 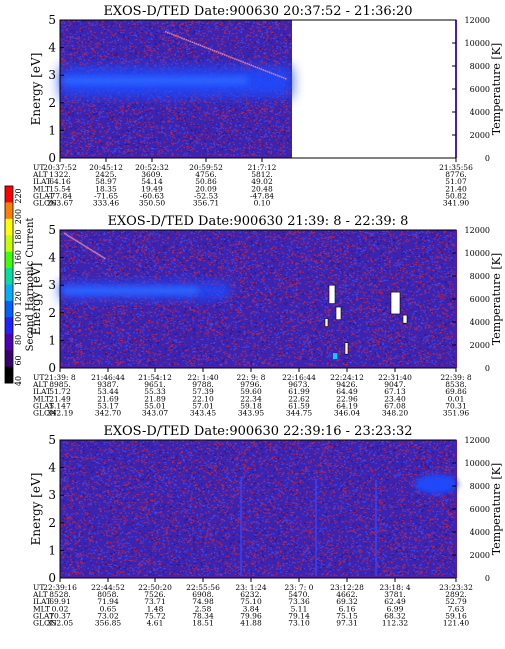 What do you see at coordinates (18, 236) in the screenshot?
I see `colorbar-tick-label: 180` at bounding box center [18, 236].